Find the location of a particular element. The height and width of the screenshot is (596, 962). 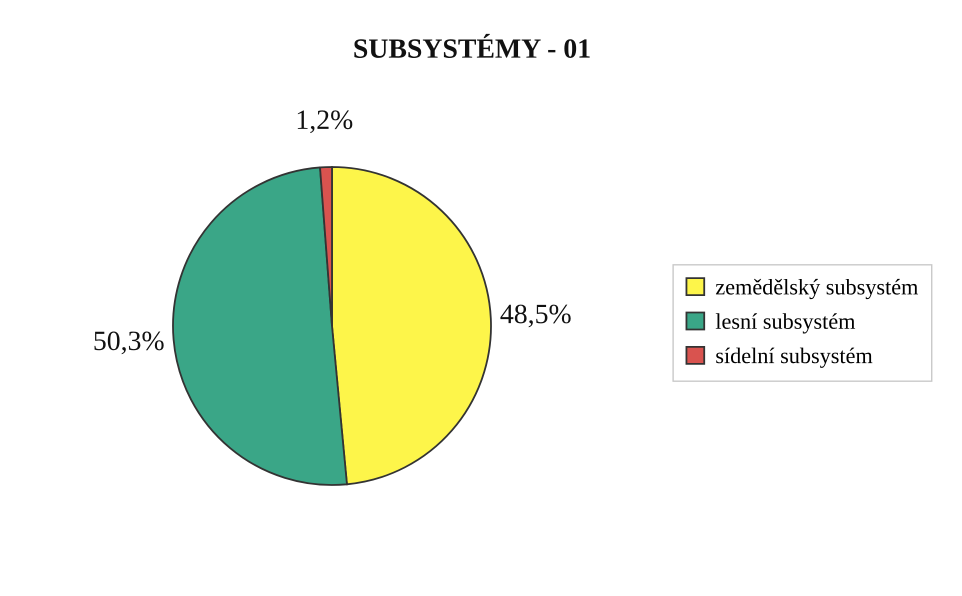

legend-label: sídelní subsystém is located at coordinates (794, 358).